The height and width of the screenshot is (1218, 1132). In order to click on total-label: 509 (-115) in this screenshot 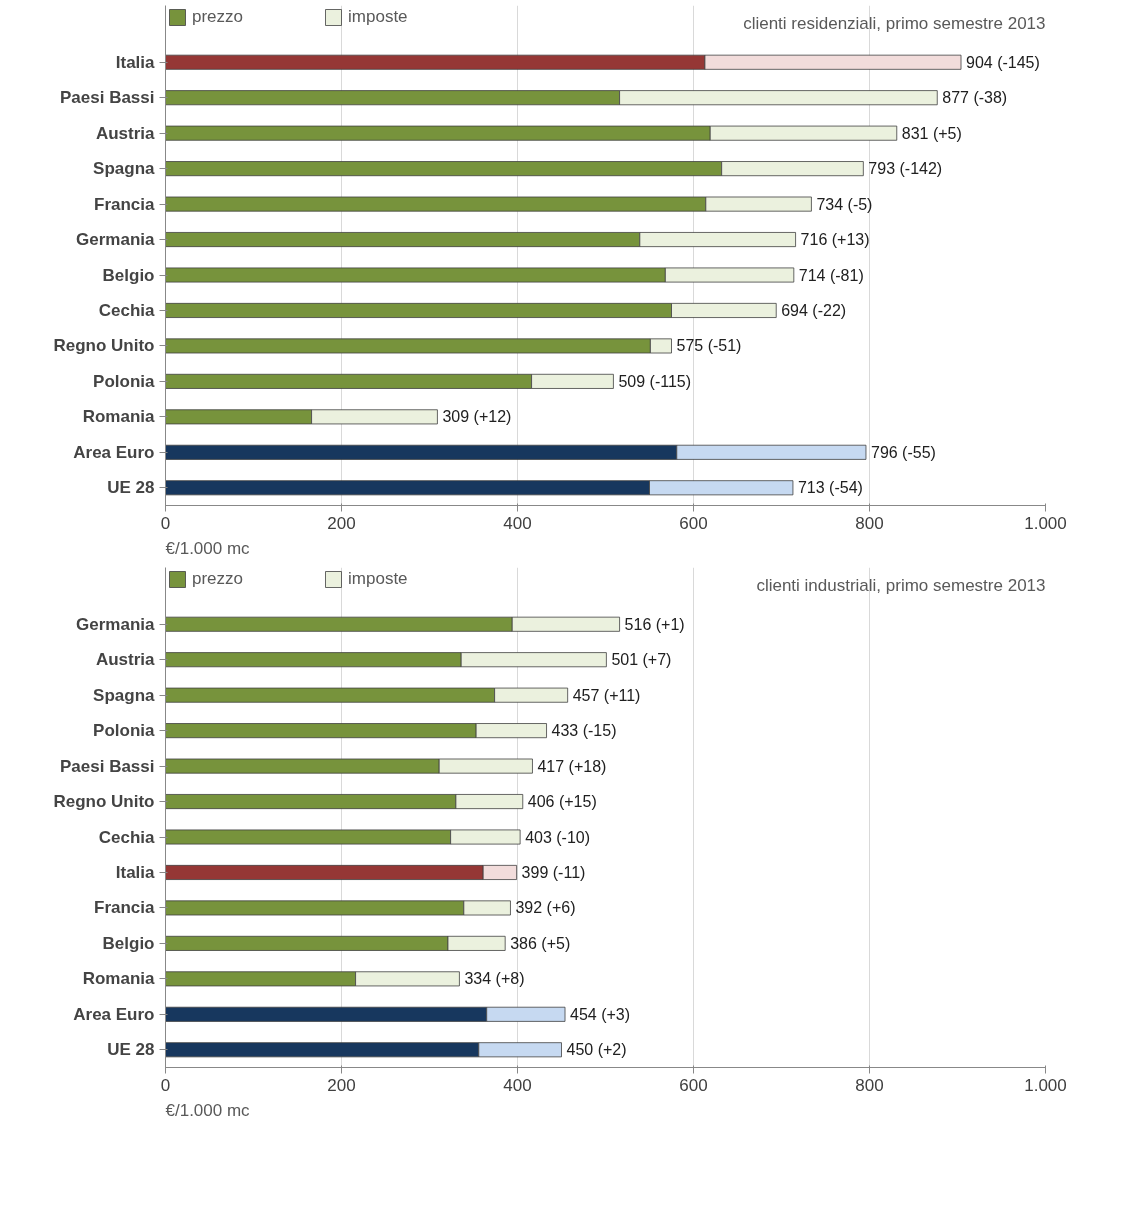, I will do `click(655, 381)`.